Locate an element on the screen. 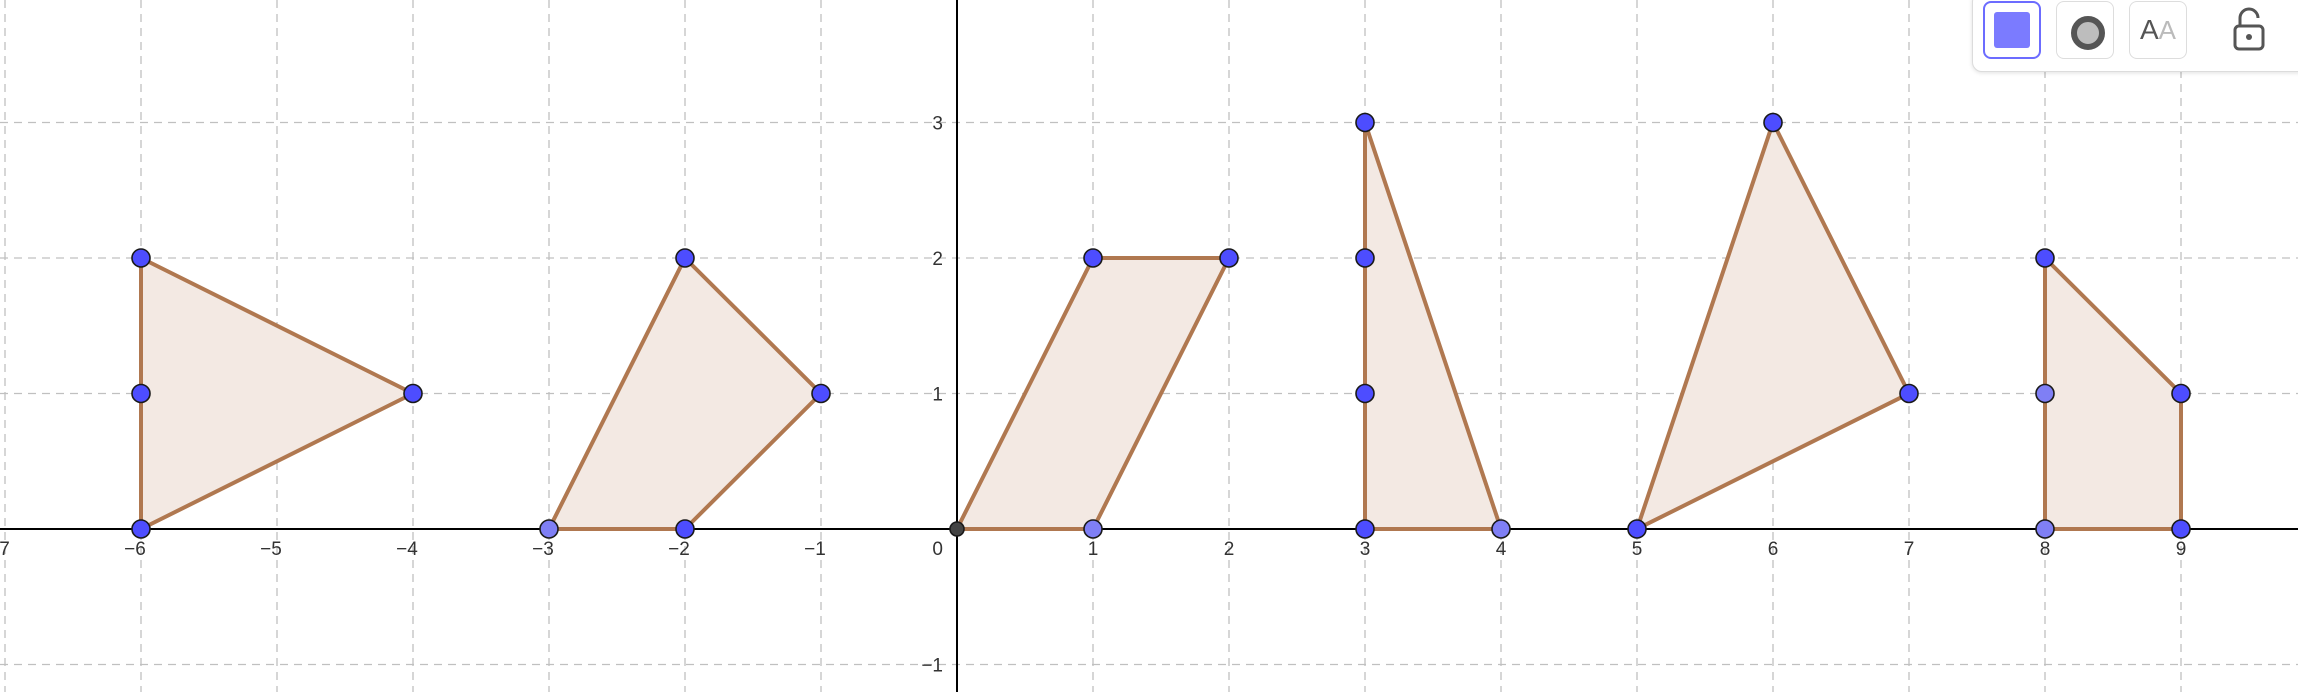 This screenshot has width=2298, height=692. x-tick-label: −5 is located at coordinates (271, 549).